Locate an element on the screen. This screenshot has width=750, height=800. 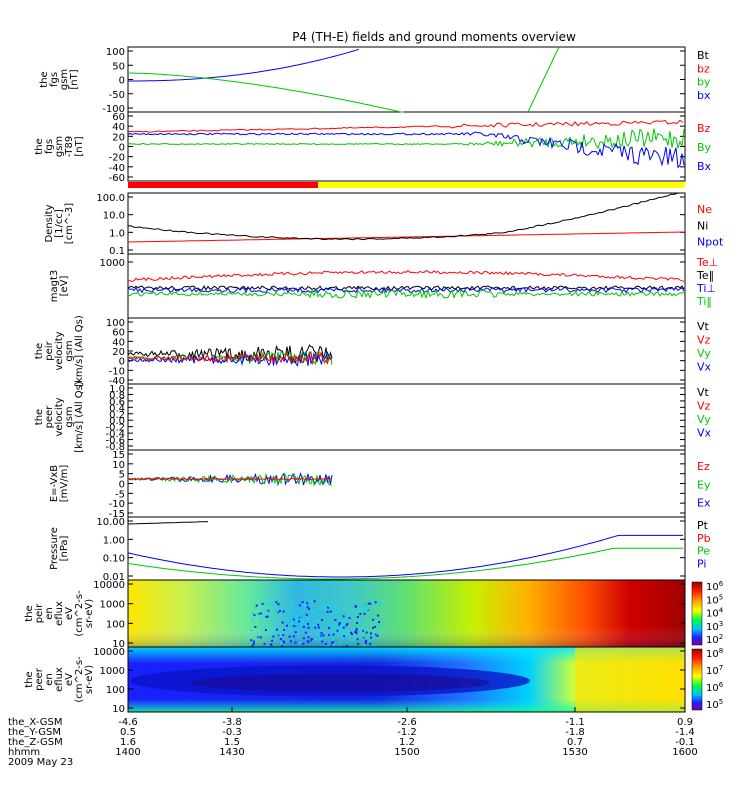
y-axis-label-line: [cm^-3] is located at coordinates (69, 223).